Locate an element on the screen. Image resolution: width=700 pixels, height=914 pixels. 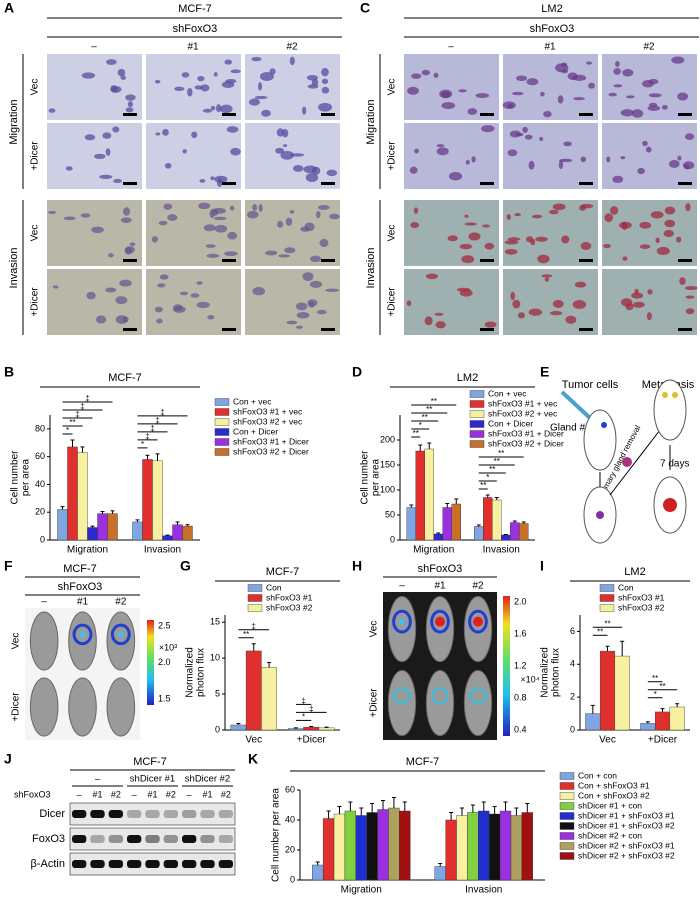
panel-label: I is located at coordinates (542, 566).